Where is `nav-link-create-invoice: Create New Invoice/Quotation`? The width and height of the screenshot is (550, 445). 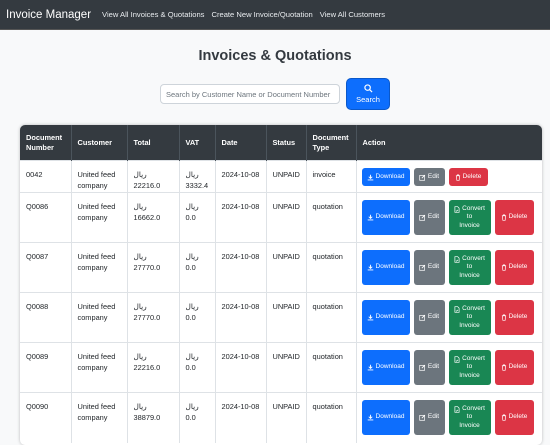
nav-link-create-invoice: Create New Invoice/Quotation is located at coordinates (262, 14).